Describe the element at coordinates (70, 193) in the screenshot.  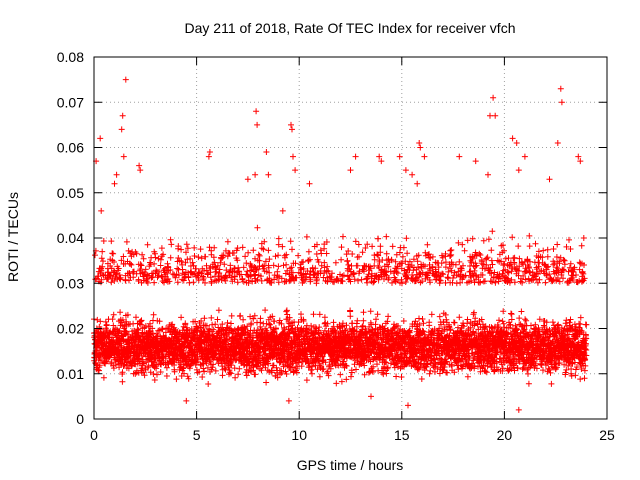
I see `y-tick-label: 0.05` at that location.